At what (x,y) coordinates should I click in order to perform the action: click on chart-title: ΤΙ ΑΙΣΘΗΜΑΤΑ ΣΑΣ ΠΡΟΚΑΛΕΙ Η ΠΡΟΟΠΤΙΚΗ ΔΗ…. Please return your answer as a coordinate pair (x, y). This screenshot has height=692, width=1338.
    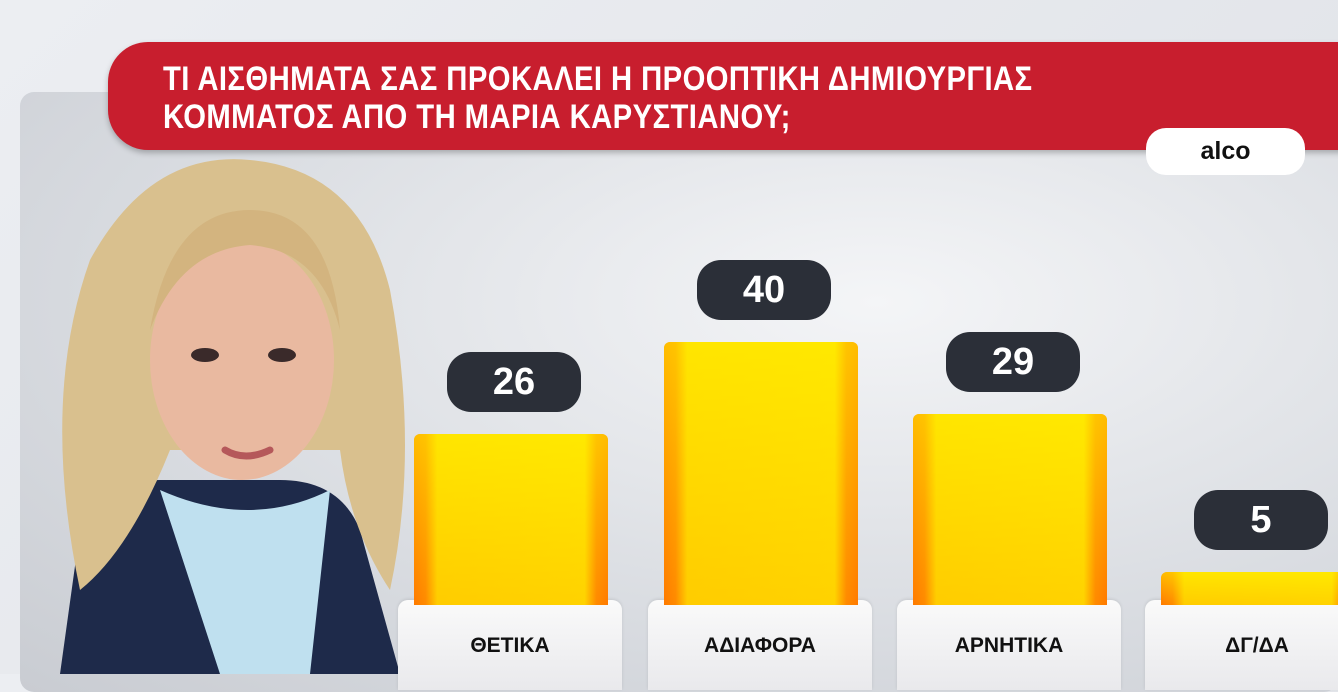
    Looking at the image, I should click on (598, 98).